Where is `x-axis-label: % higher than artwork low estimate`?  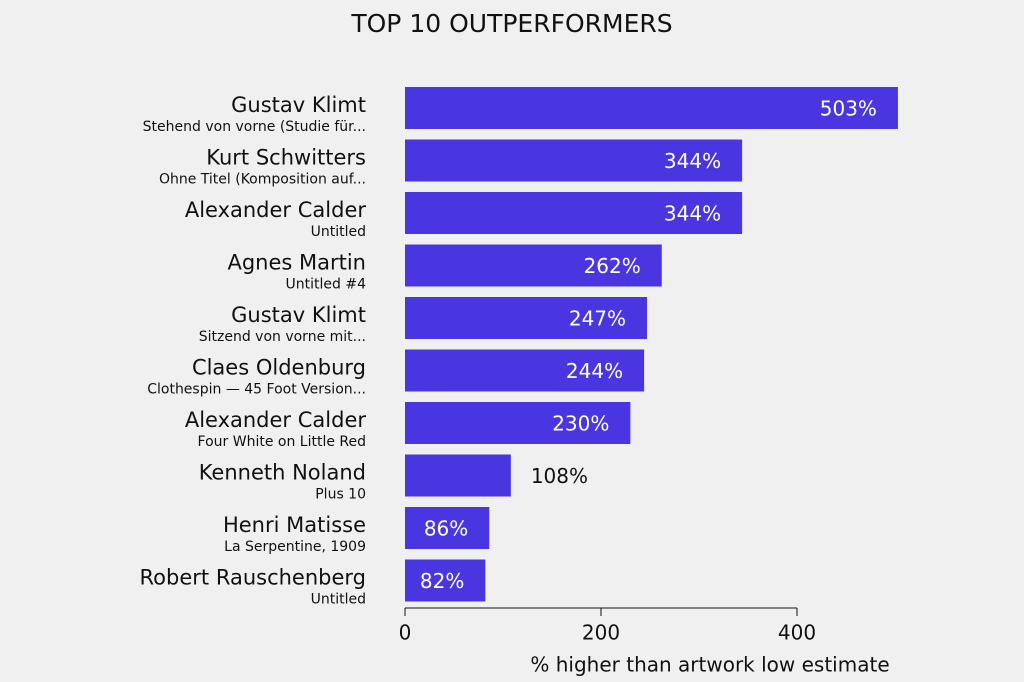 x-axis-label: % higher than artwork low estimate is located at coordinates (709, 665).